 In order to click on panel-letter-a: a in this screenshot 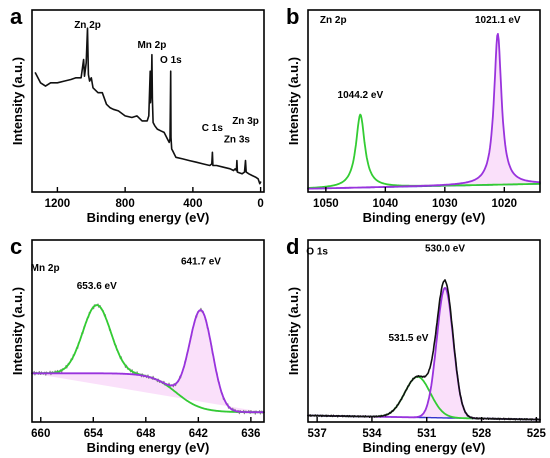, I will do `click(16, 16)`.